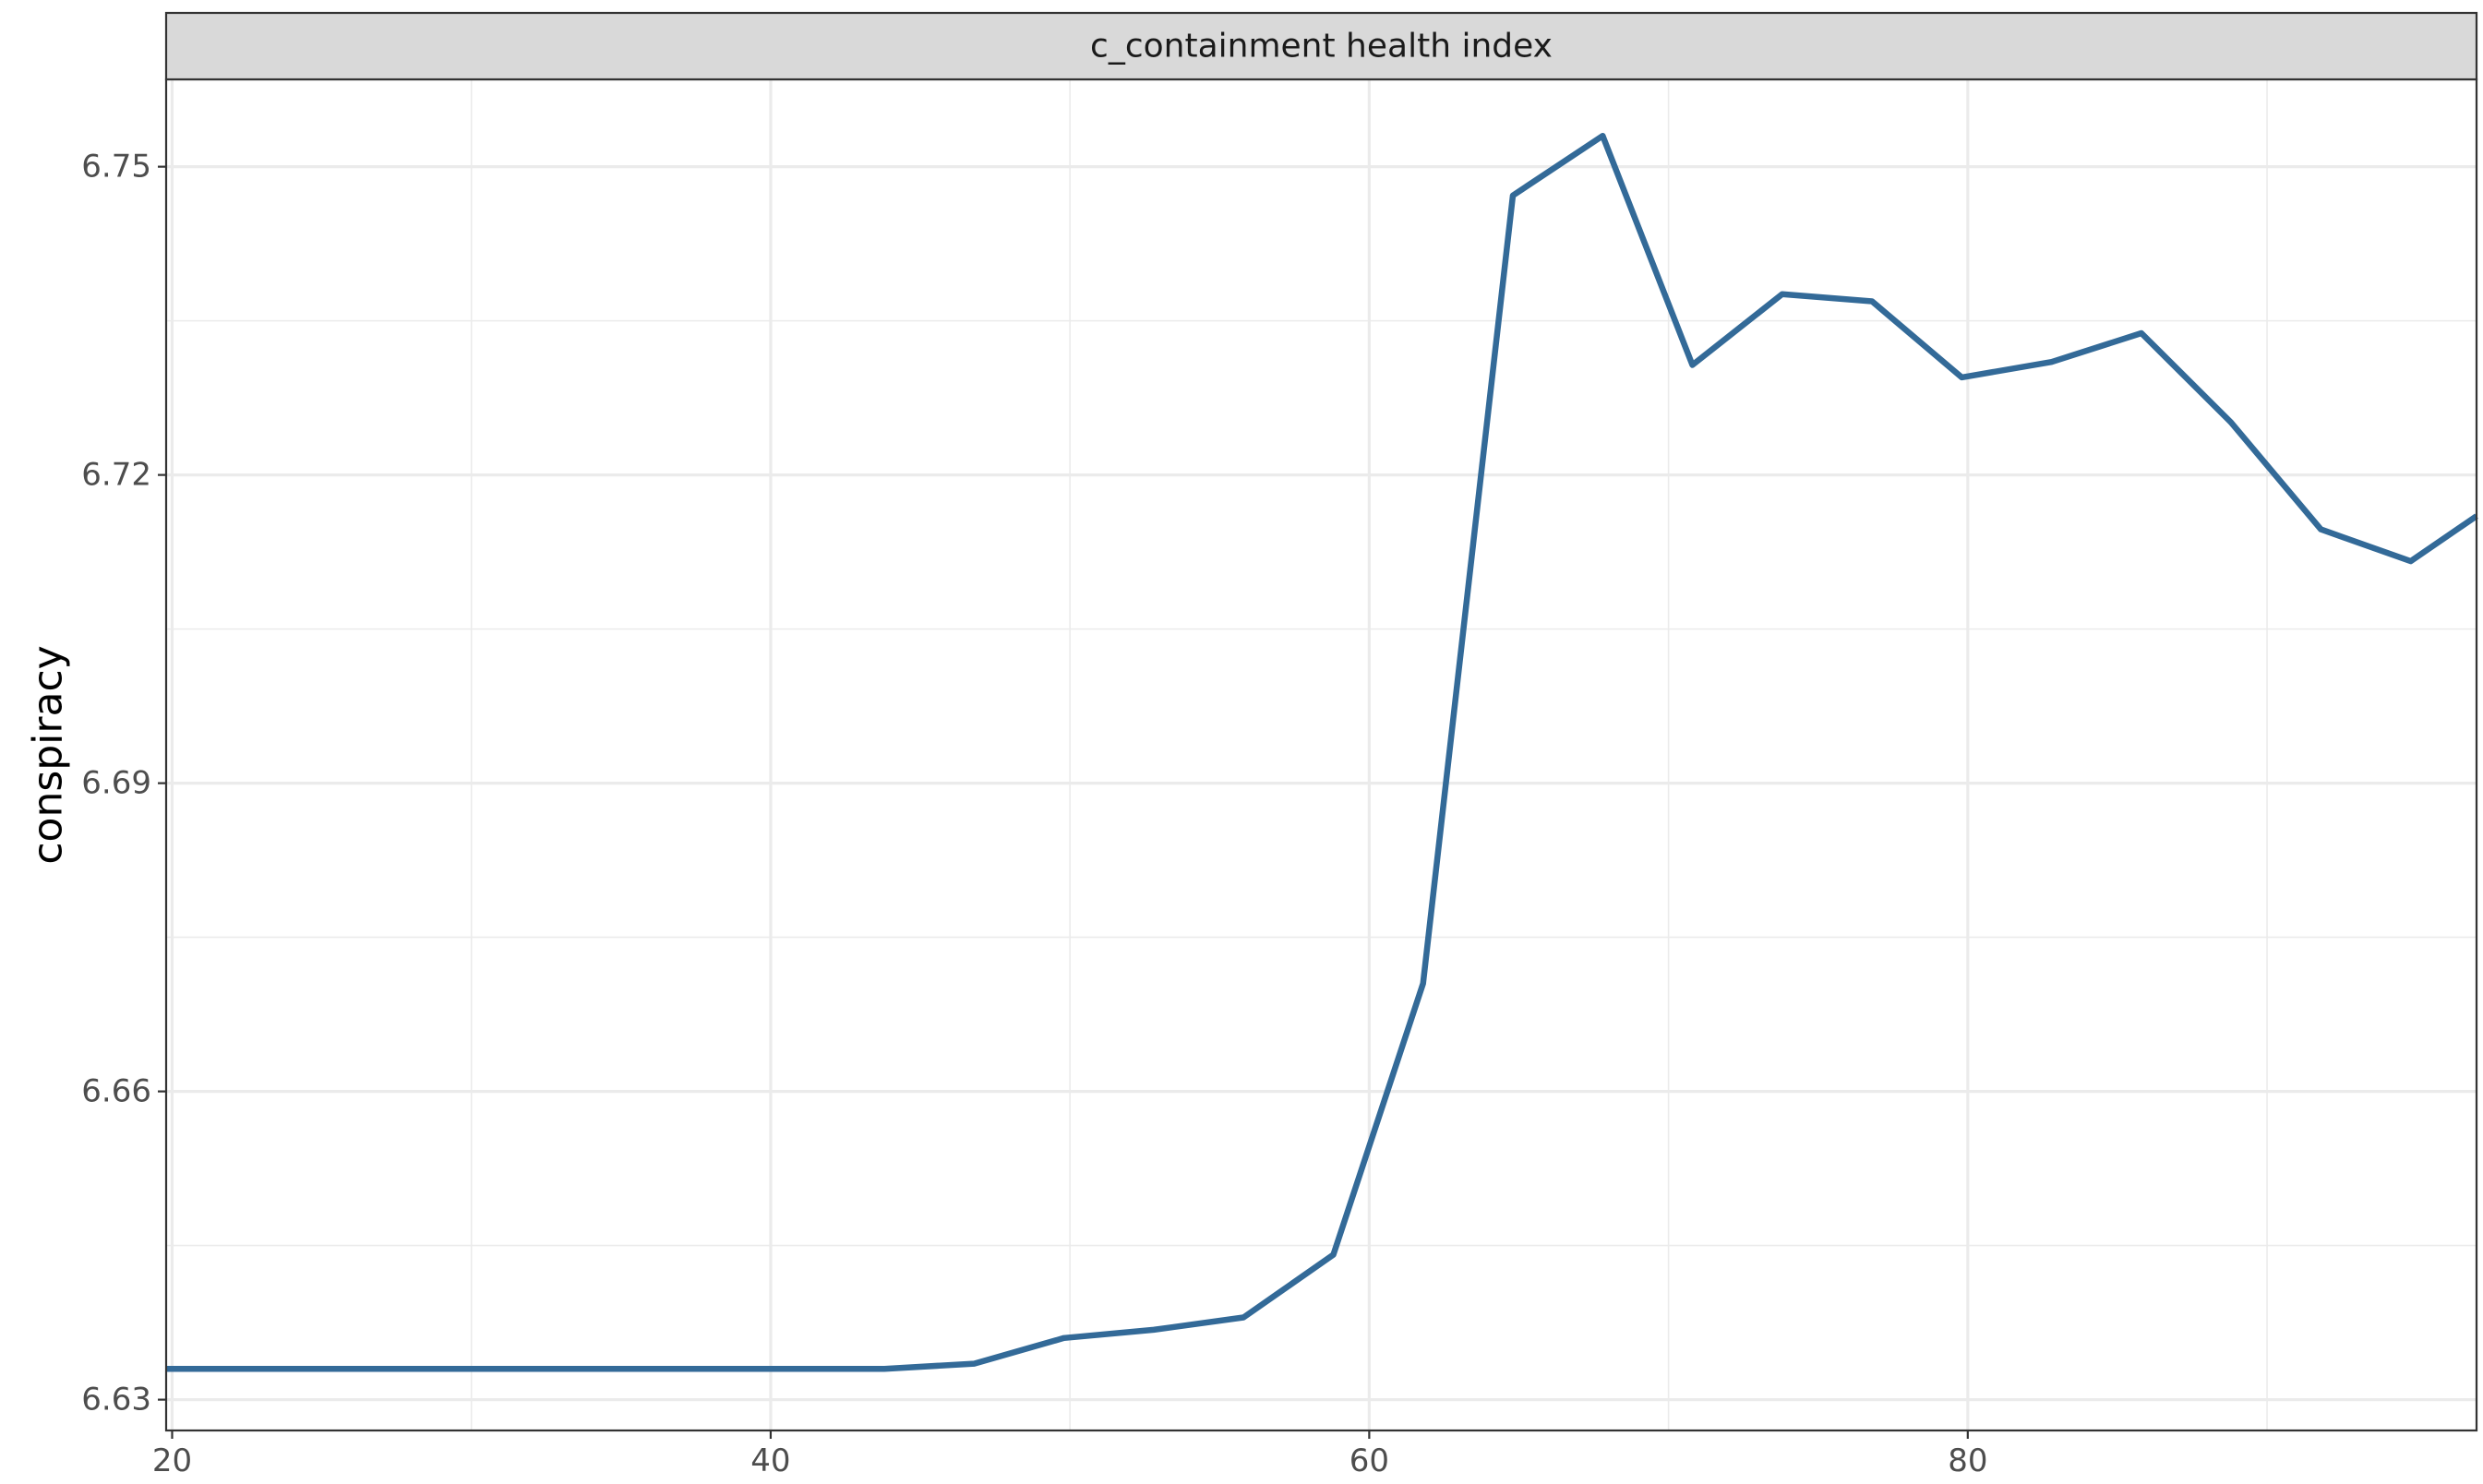 The width and height of the screenshot is (2483, 1484). Describe the element at coordinates (770, 1460) in the screenshot. I see `x-tick-label: 40` at that location.